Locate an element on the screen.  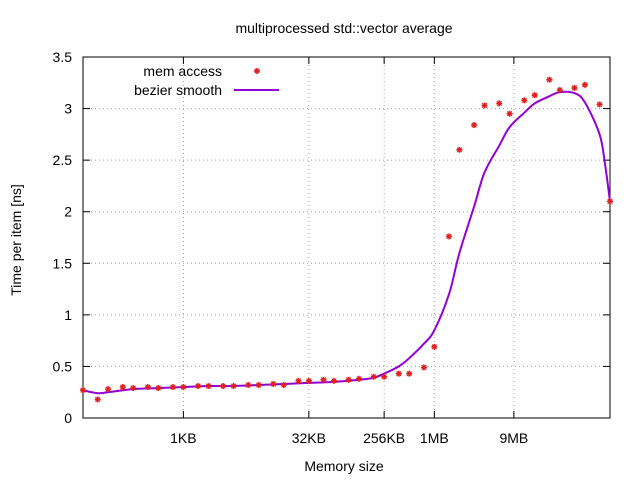
x-tick-label: 256KB is located at coordinates (384, 438).